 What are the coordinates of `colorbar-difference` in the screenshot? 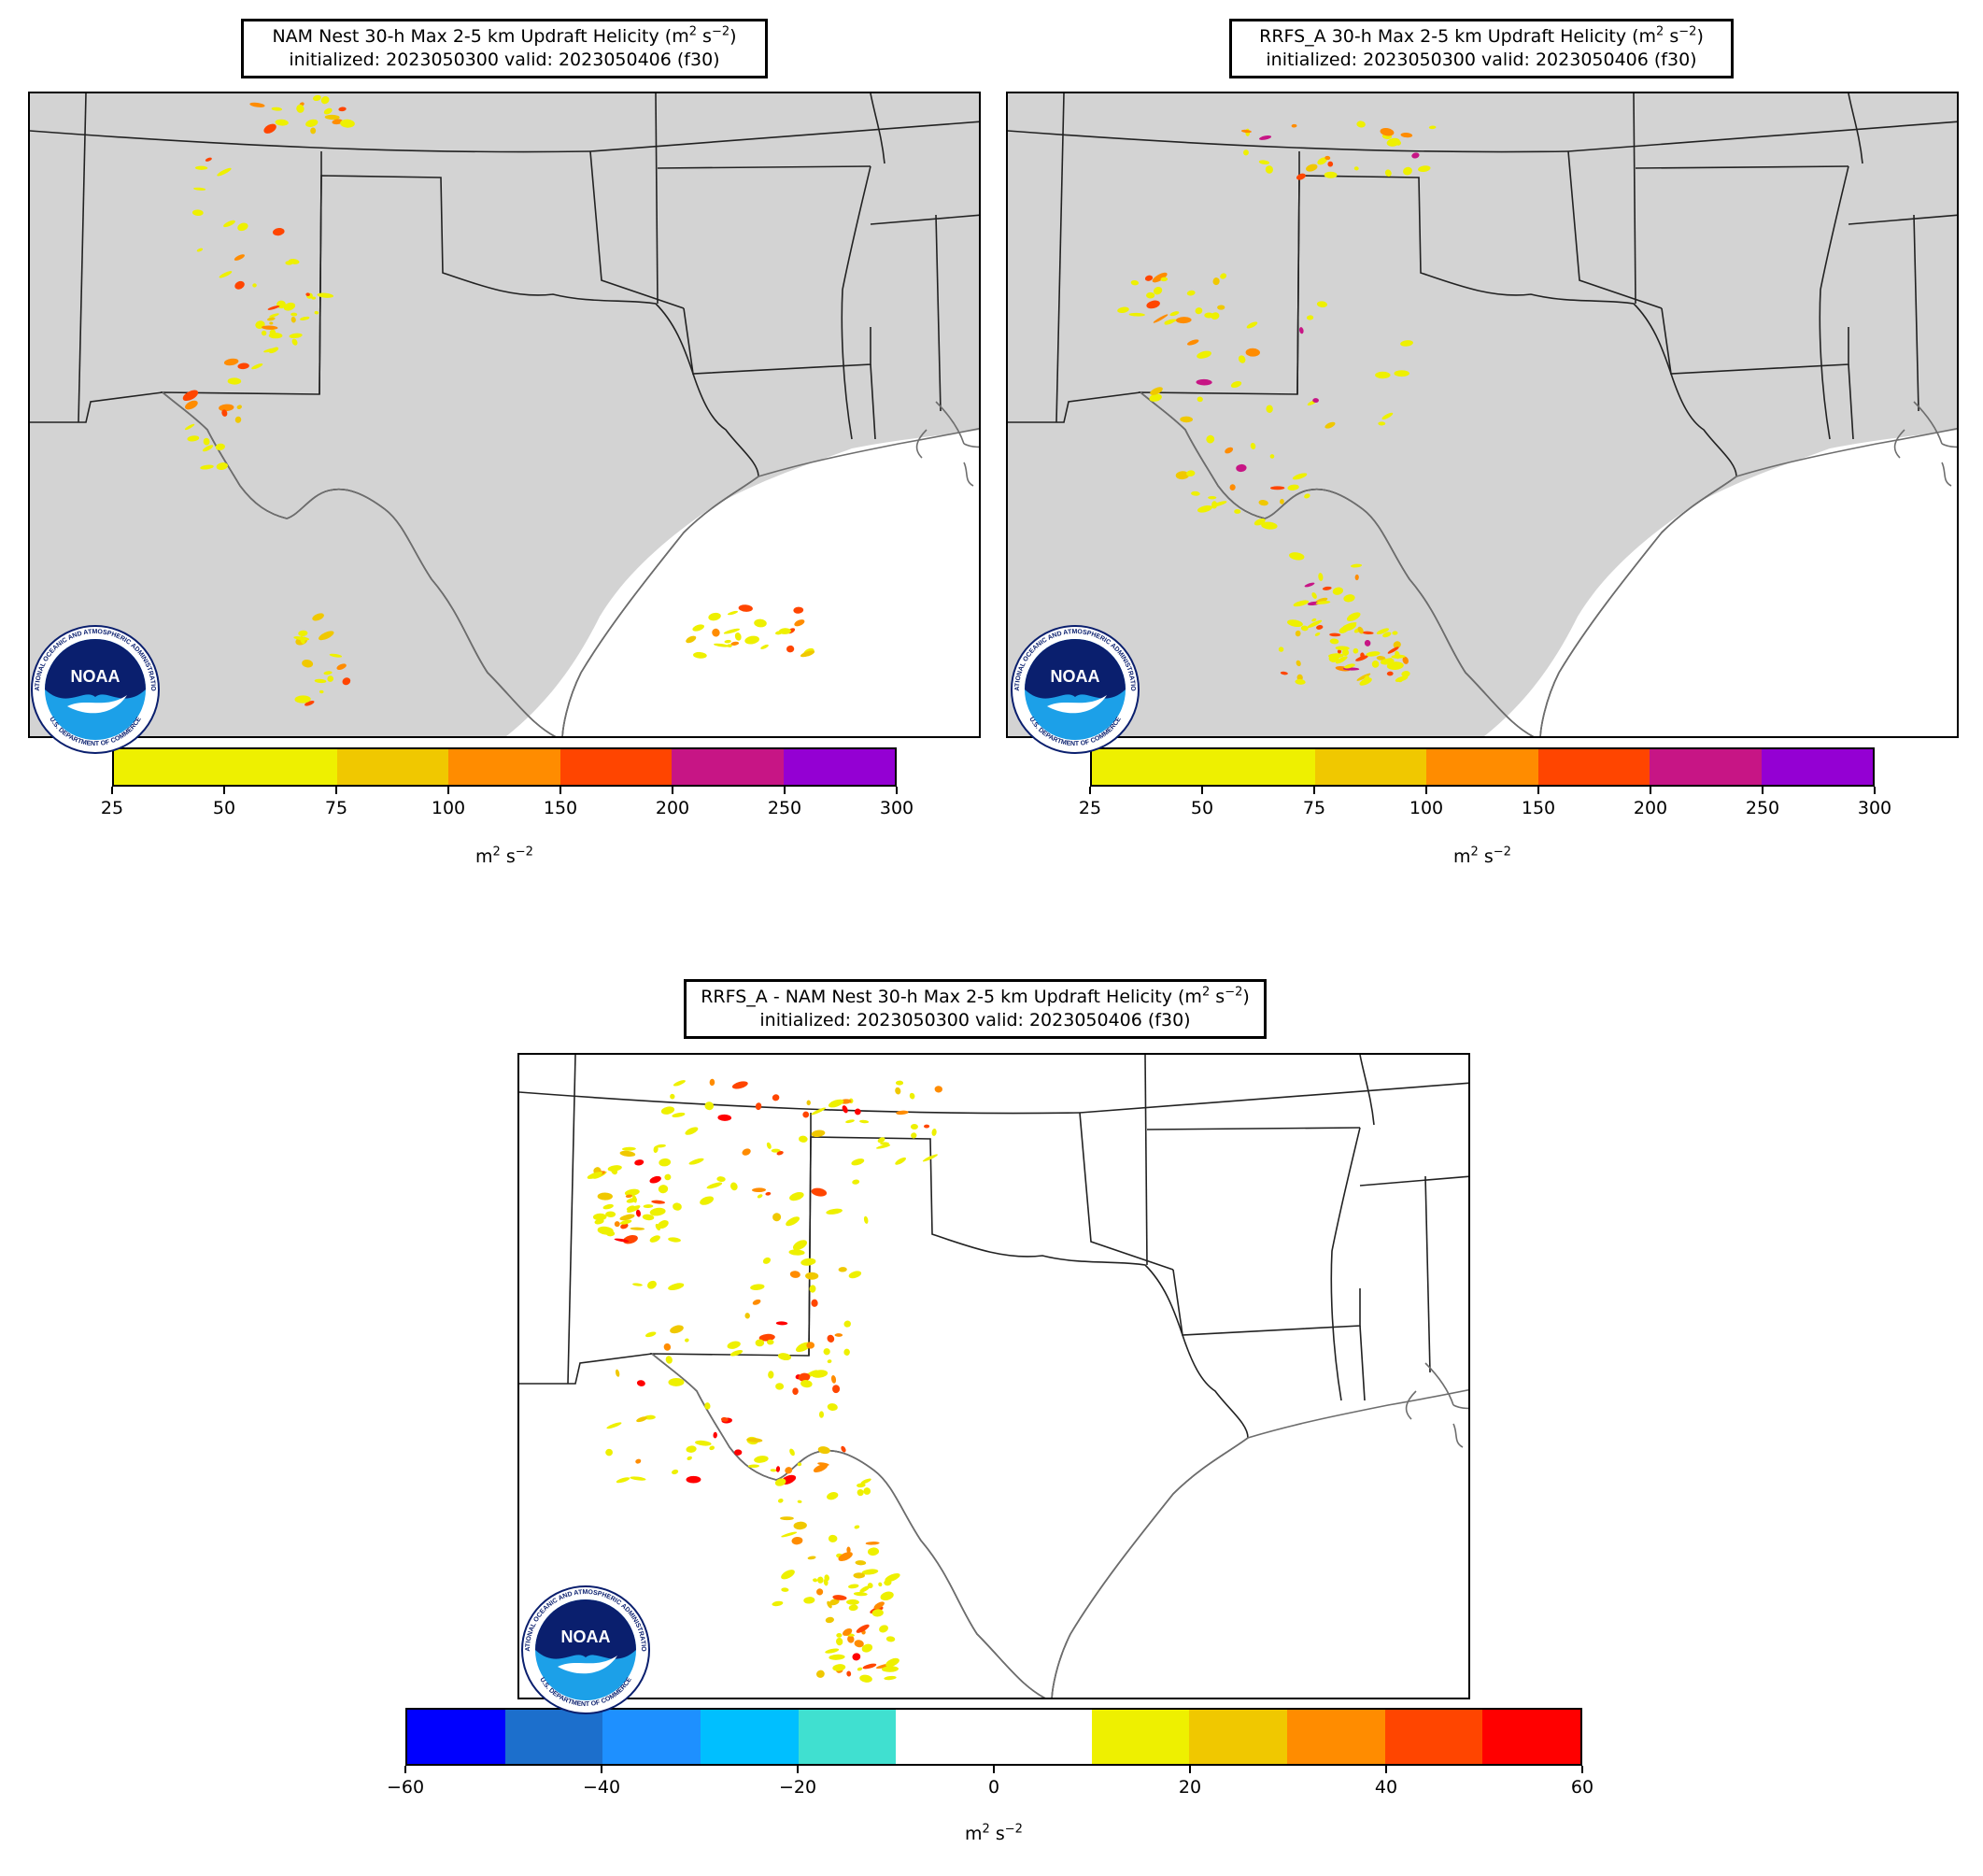 It's located at (993, 1737).